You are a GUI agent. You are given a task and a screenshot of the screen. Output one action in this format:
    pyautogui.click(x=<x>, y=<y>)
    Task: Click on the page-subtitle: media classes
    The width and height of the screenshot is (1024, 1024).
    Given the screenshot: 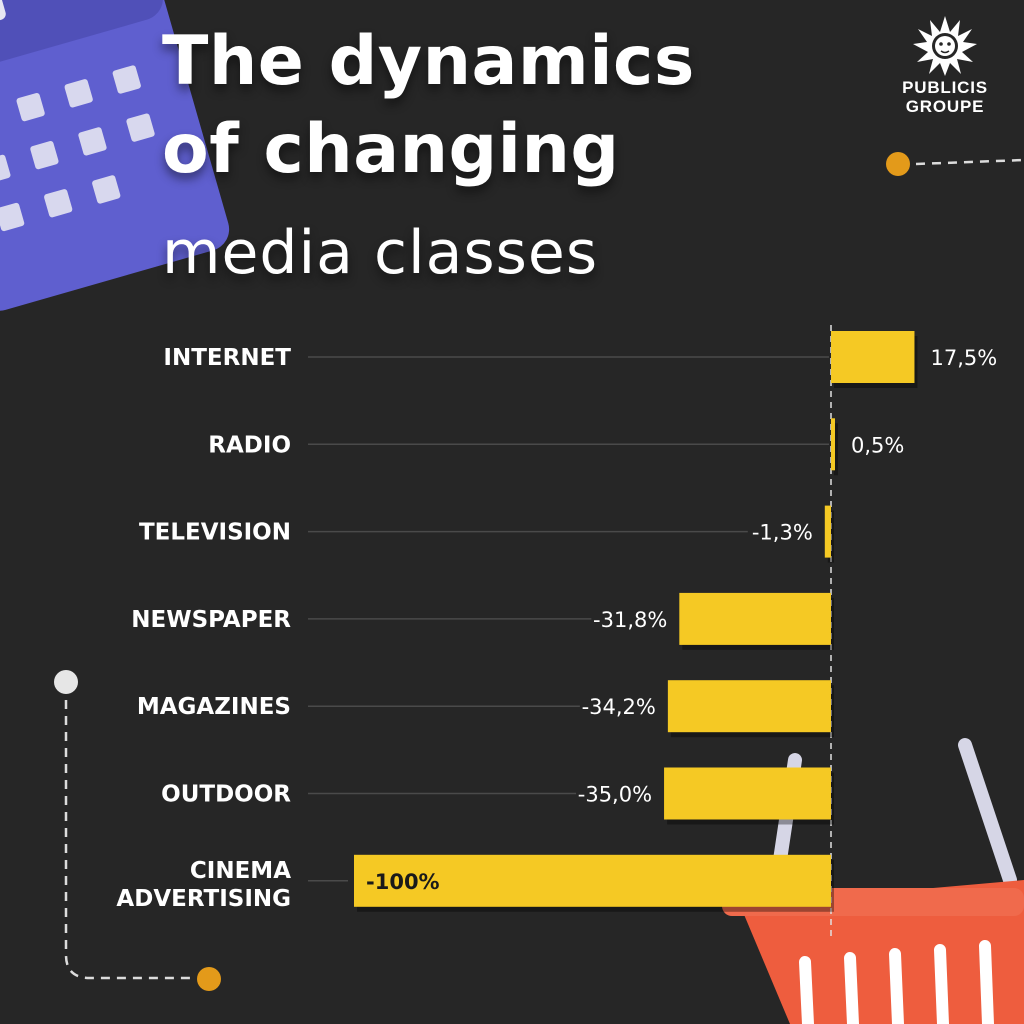 What is the action you would take?
    pyautogui.click(x=380, y=253)
    